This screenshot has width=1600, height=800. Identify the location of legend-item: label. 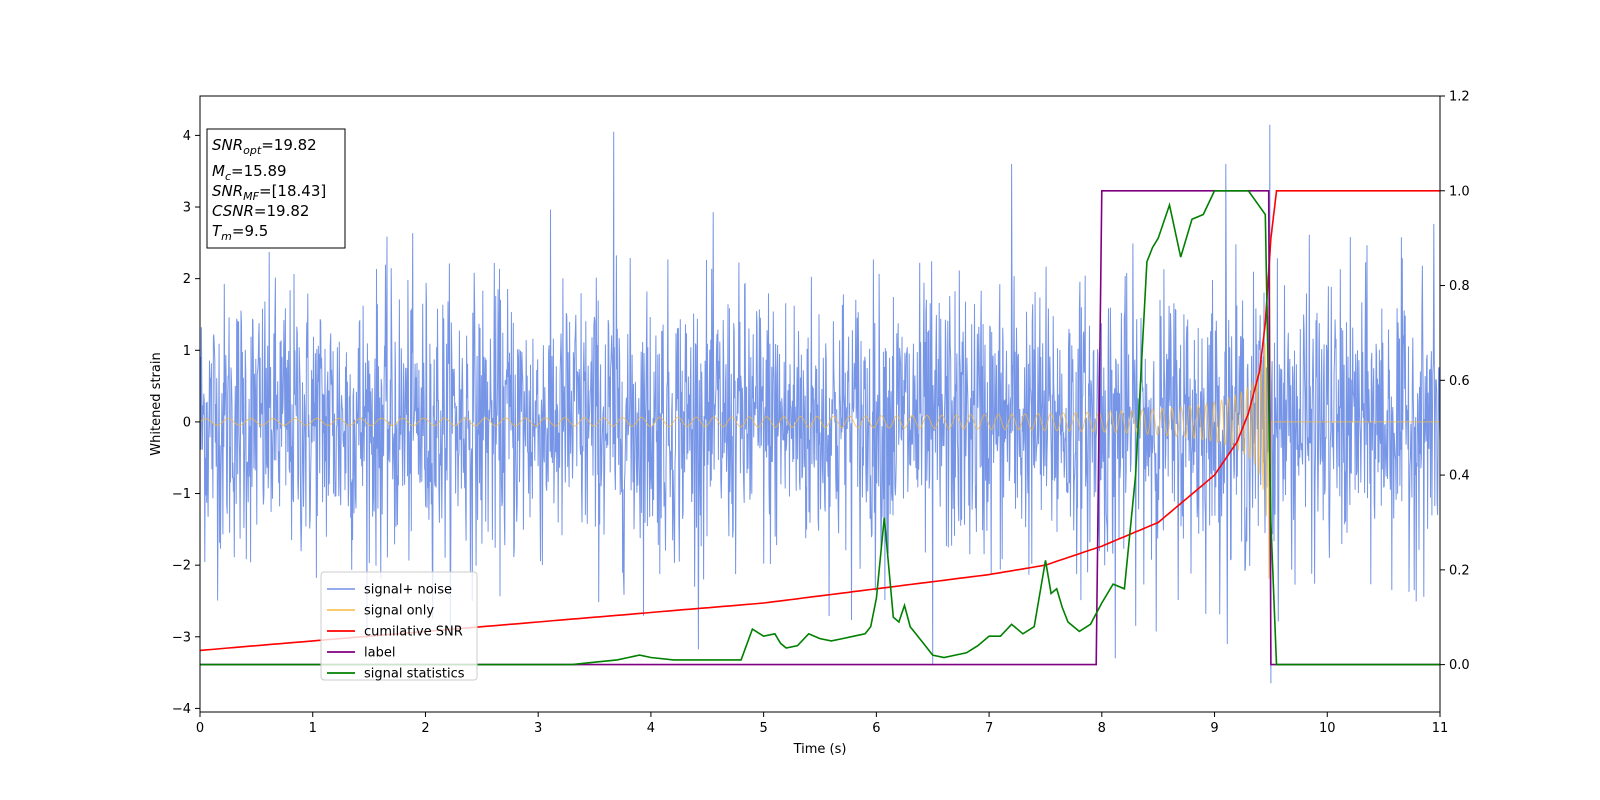
(361, 653).